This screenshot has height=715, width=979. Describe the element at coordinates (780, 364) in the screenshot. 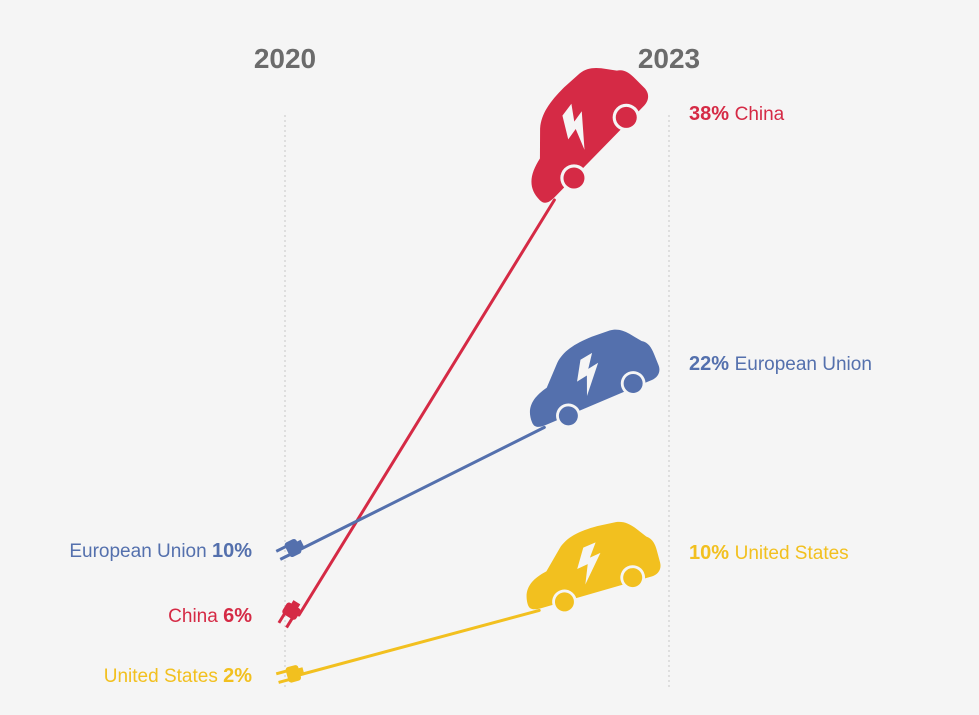

I see `label-2023-european-union: 22% European Union` at that location.